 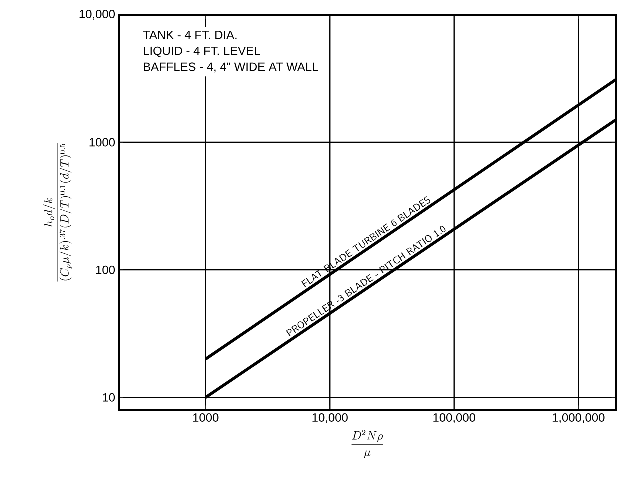 I want to click on y-axis-title: $\frac{h_{o}d/k}{(C_{p}\mu/k)^{.37}(D/T)^{0.1}(d/T)^{0.5}}$, so click(x=57, y=212).